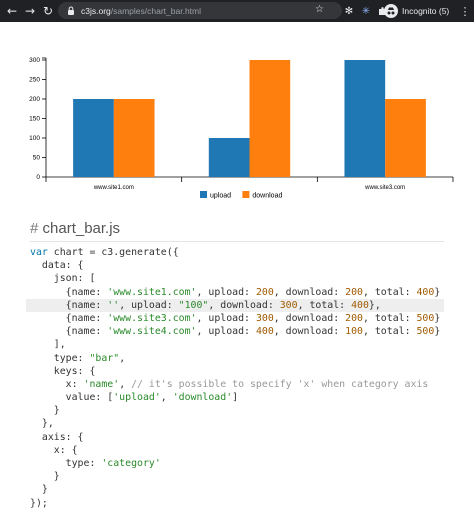 Image resolution: width=474 pixels, height=522 pixels. What do you see at coordinates (34, 99) in the screenshot?
I see `y-tick-label: 200` at bounding box center [34, 99].